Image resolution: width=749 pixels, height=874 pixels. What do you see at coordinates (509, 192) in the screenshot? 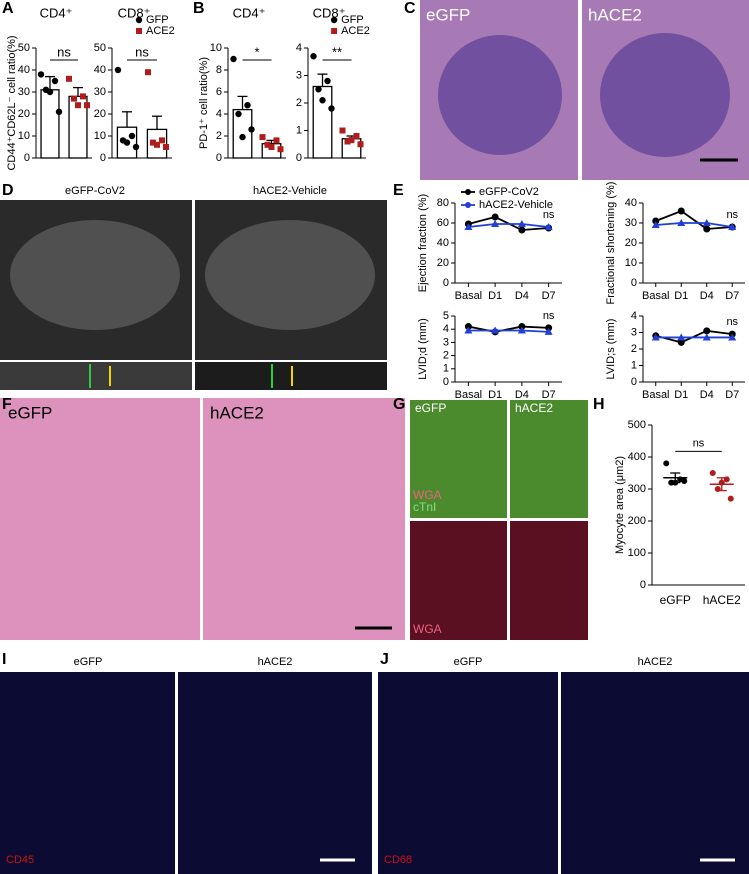
I see `legend-label: eGFP-CoV2` at bounding box center [509, 192].